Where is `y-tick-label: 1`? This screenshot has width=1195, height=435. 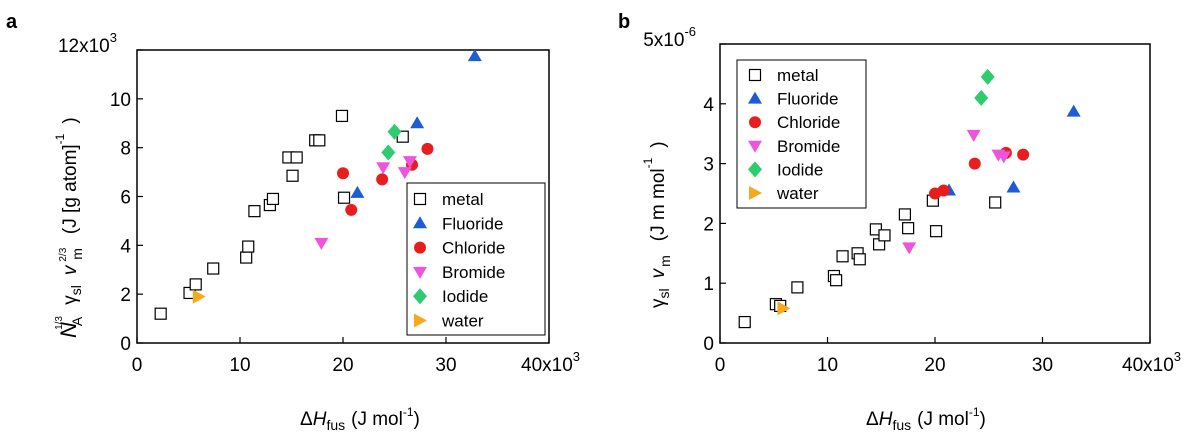 y-tick-label: 1 is located at coordinates (708, 284).